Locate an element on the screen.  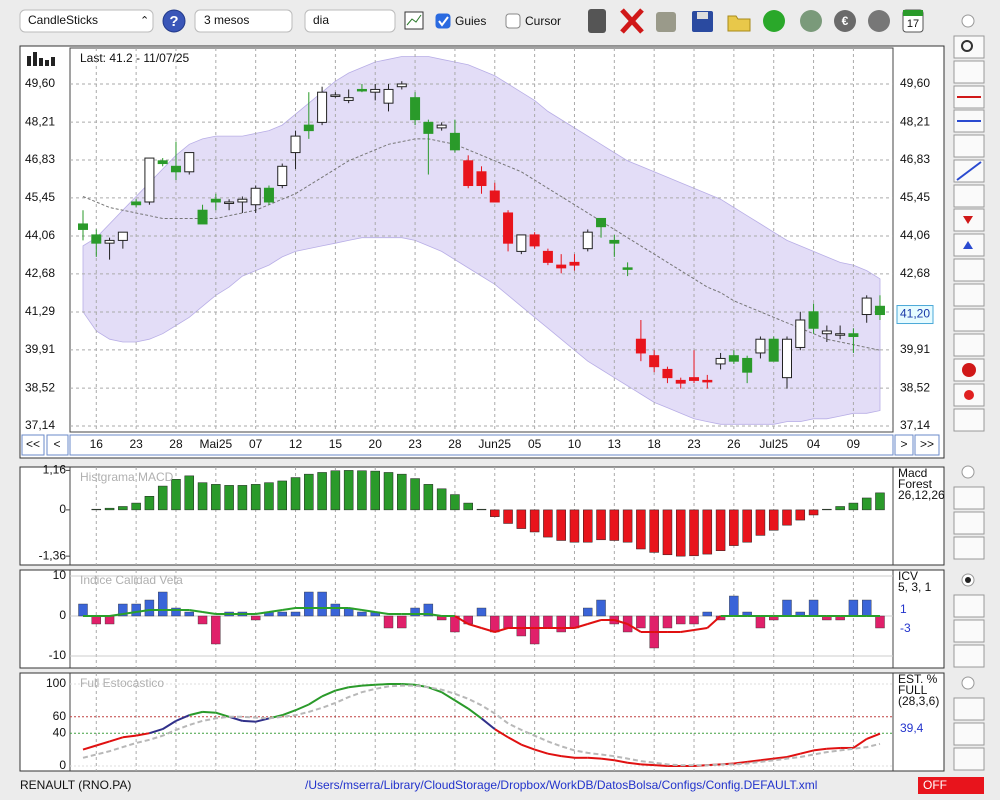
guides-checkbox is located at coordinates (443, 21).